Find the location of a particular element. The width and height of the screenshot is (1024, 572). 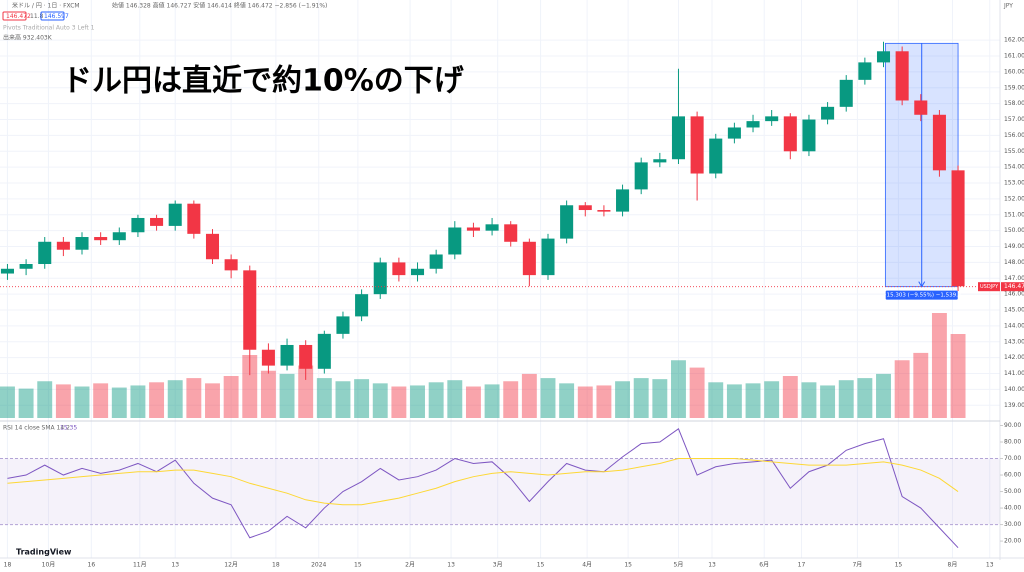

ask: 146.597 is located at coordinates (56, 16).